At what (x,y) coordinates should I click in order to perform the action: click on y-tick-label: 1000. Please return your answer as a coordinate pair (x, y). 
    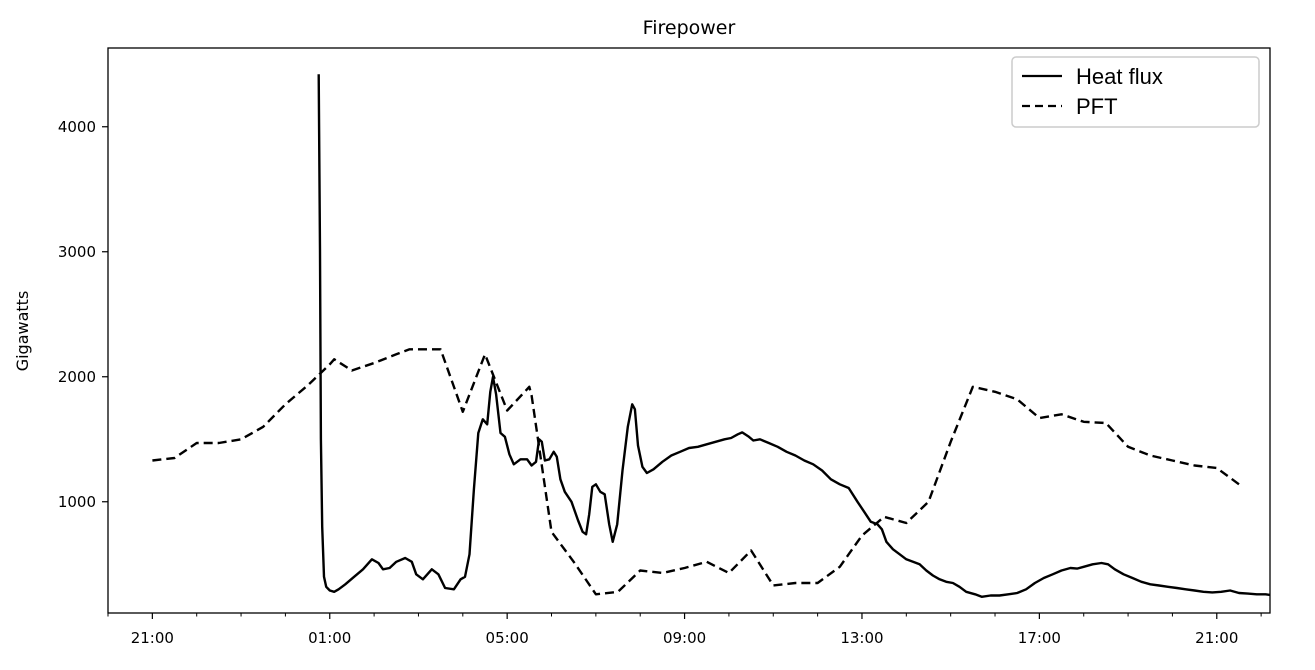
    Looking at the image, I should click on (77, 502).